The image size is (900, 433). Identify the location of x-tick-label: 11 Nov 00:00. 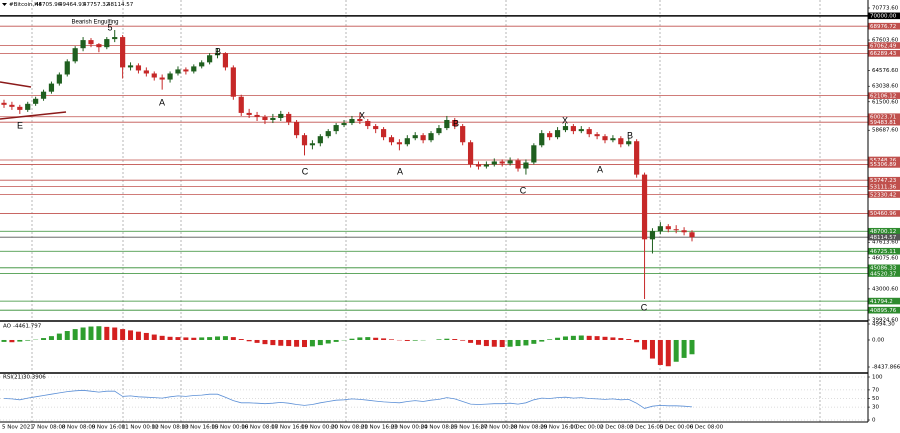
(141, 428).